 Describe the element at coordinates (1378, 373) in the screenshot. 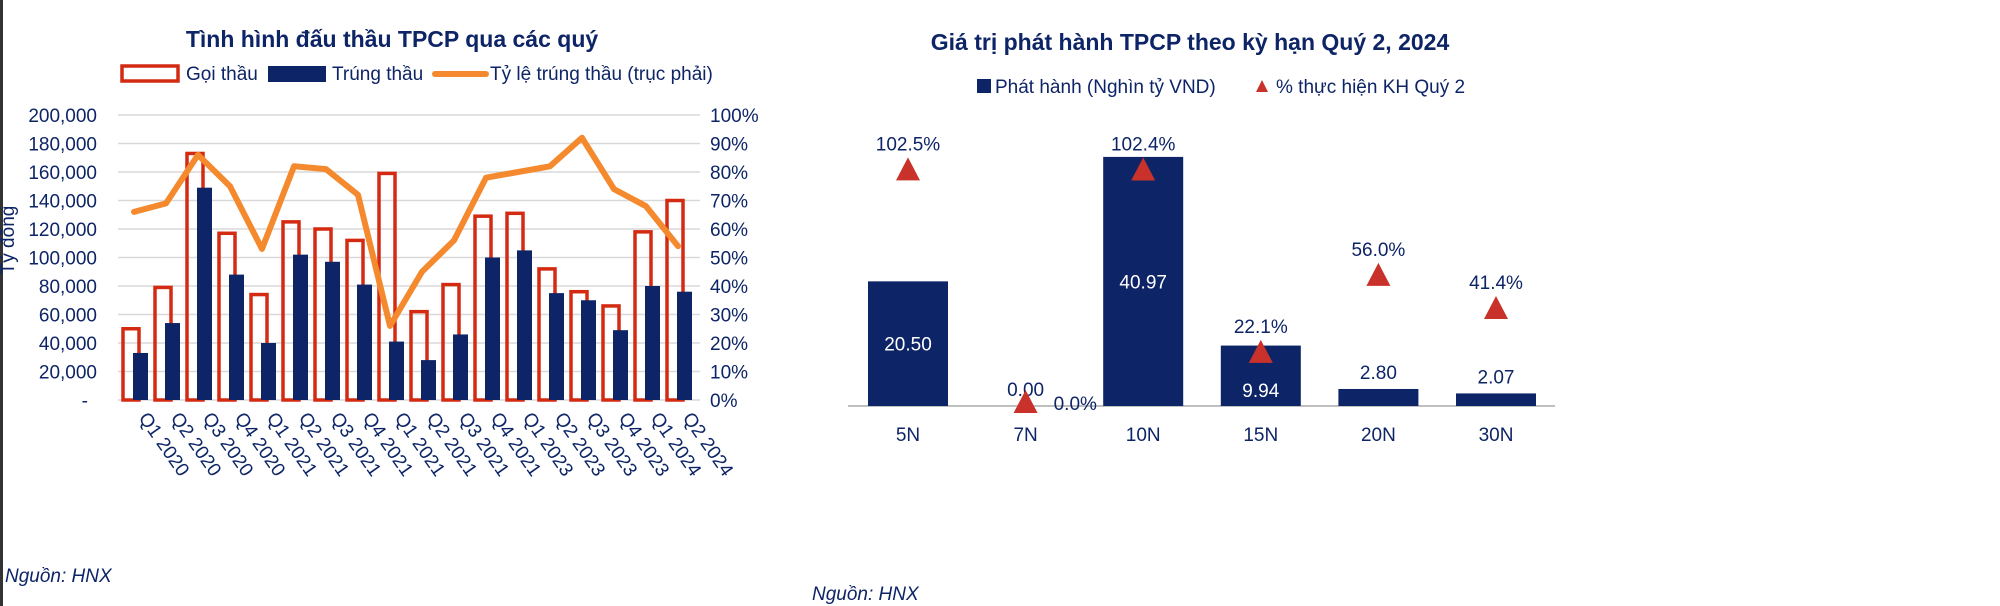

I see `bar-value-label: 2.80` at that location.